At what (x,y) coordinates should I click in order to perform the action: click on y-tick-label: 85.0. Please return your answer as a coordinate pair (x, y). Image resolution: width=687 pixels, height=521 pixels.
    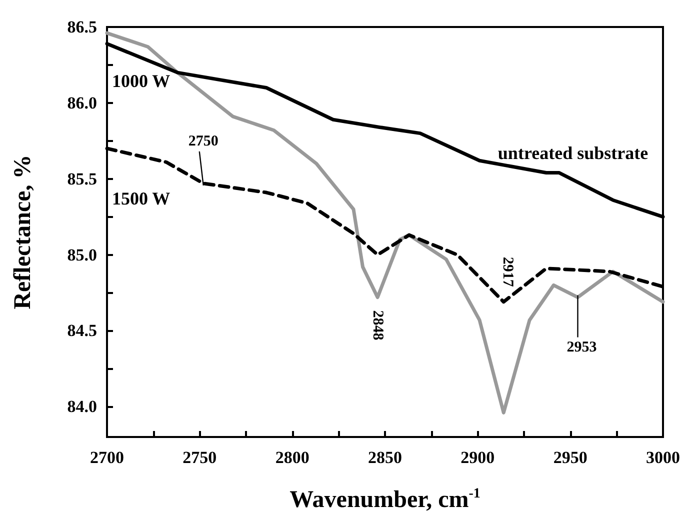
    Looking at the image, I should click on (82, 254).